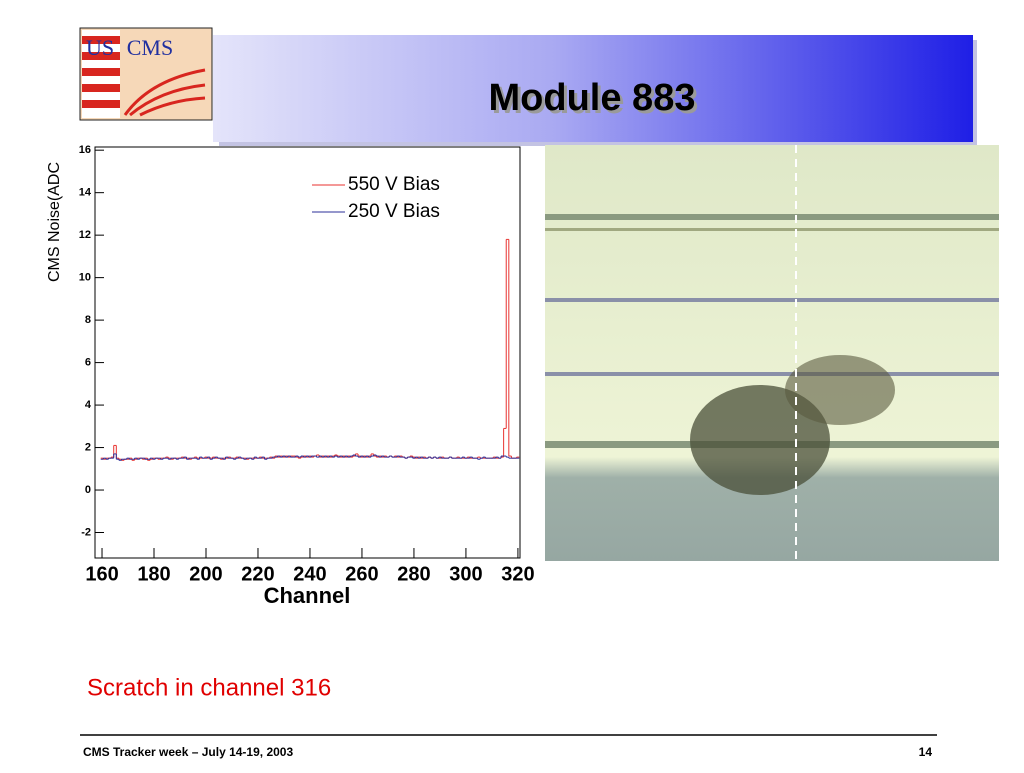 This screenshot has width=1024, height=773. I want to click on y-axis-title: CMS Noise(ADC, so click(54, 222).